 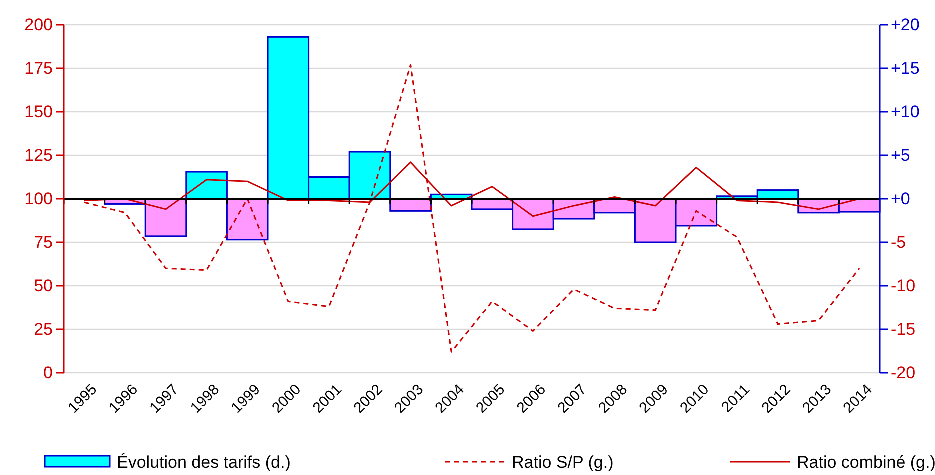 What do you see at coordinates (247, 219) in the screenshot?
I see `bar` at bounding box center [247, 219].